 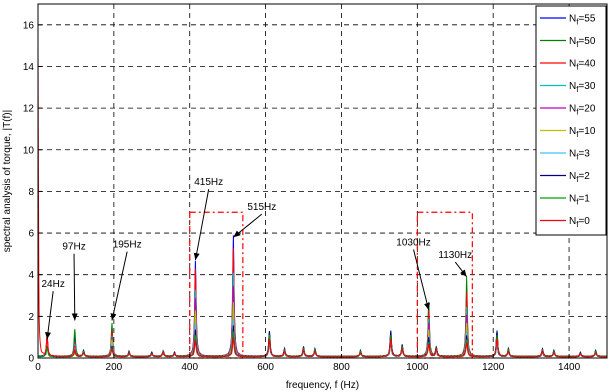 What do you see at coordinates (579, 222) in the screenshot?
I see `legend-label: Nf=0` at bounding box center [579, 222].